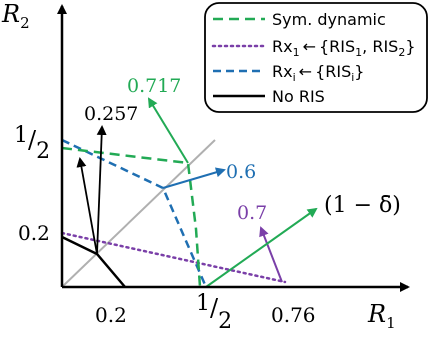 This screenshot has height=339, width=430. What do you see at coordinates (271, 254) in the screenshot?
I see `purple-arrow` at bounding box center [271, 254].